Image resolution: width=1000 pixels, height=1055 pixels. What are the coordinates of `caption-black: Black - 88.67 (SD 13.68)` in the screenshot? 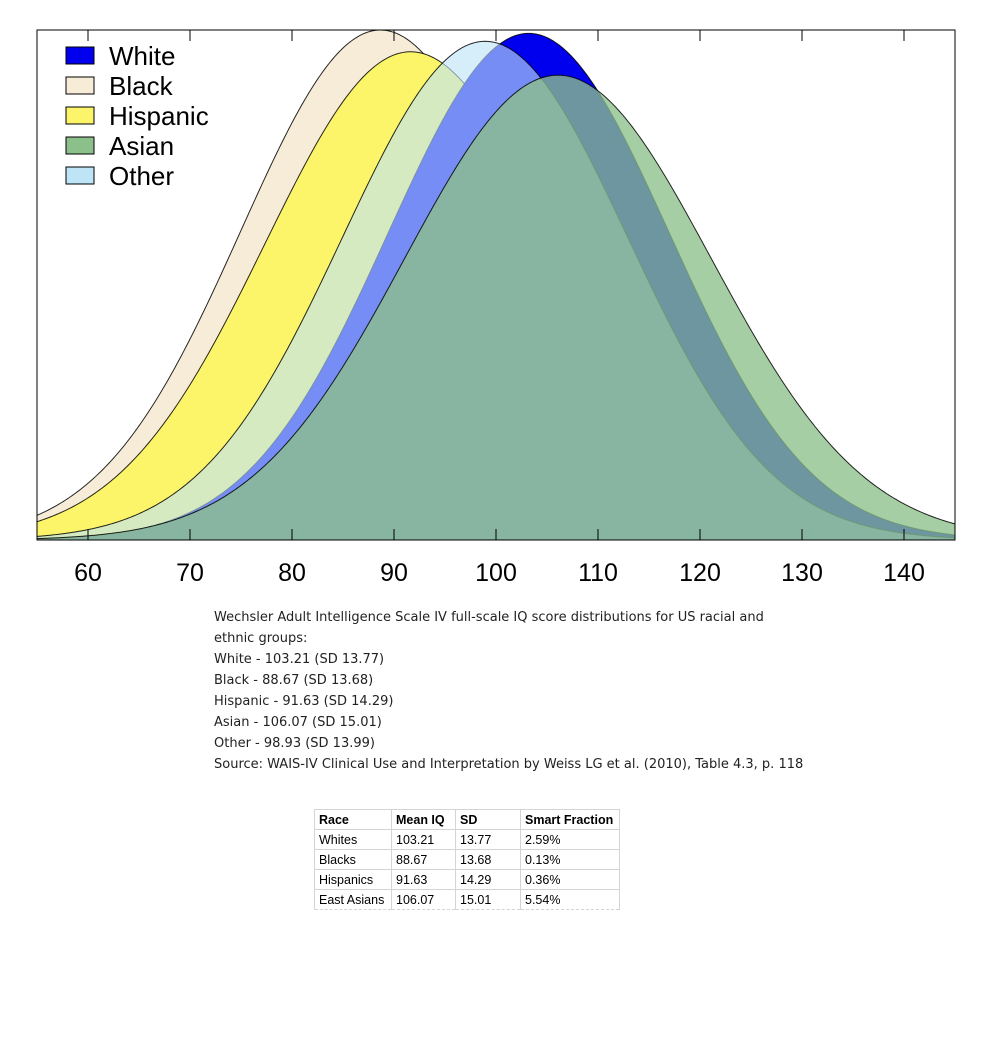 It's located at (294, 680).